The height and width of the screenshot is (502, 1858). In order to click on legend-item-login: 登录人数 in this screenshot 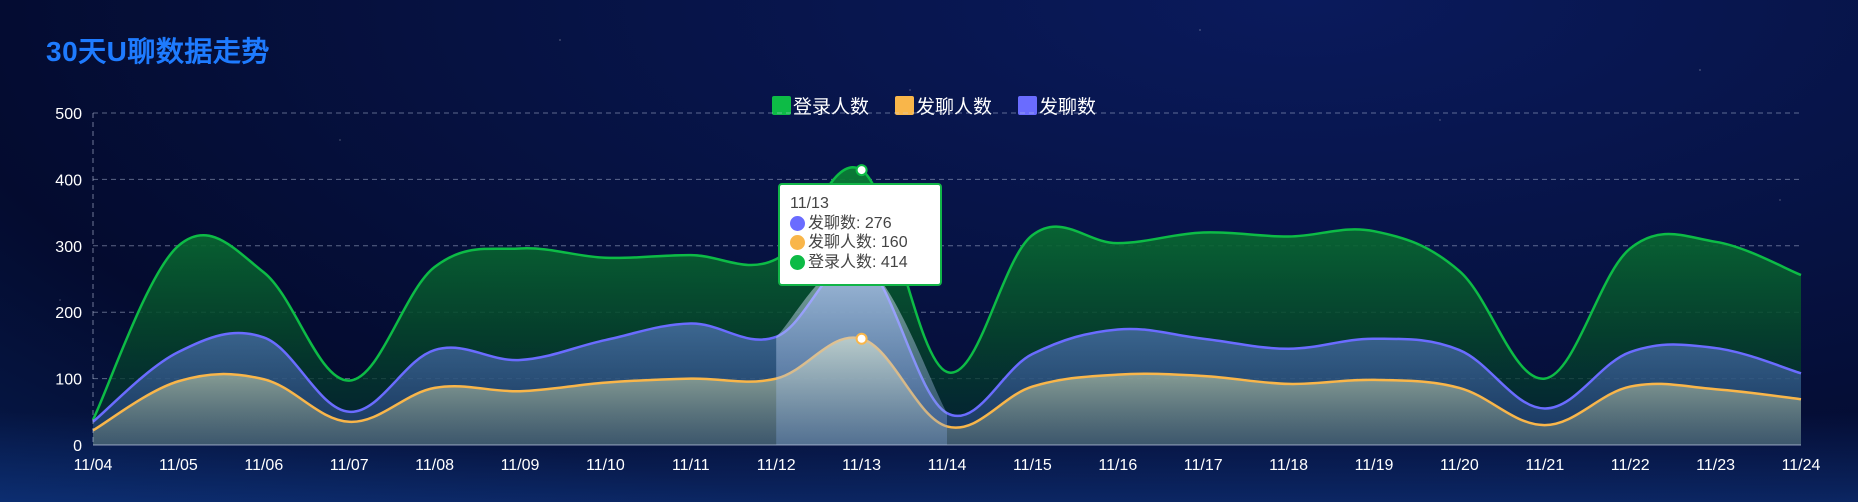, I will do `click(820, 105)`.